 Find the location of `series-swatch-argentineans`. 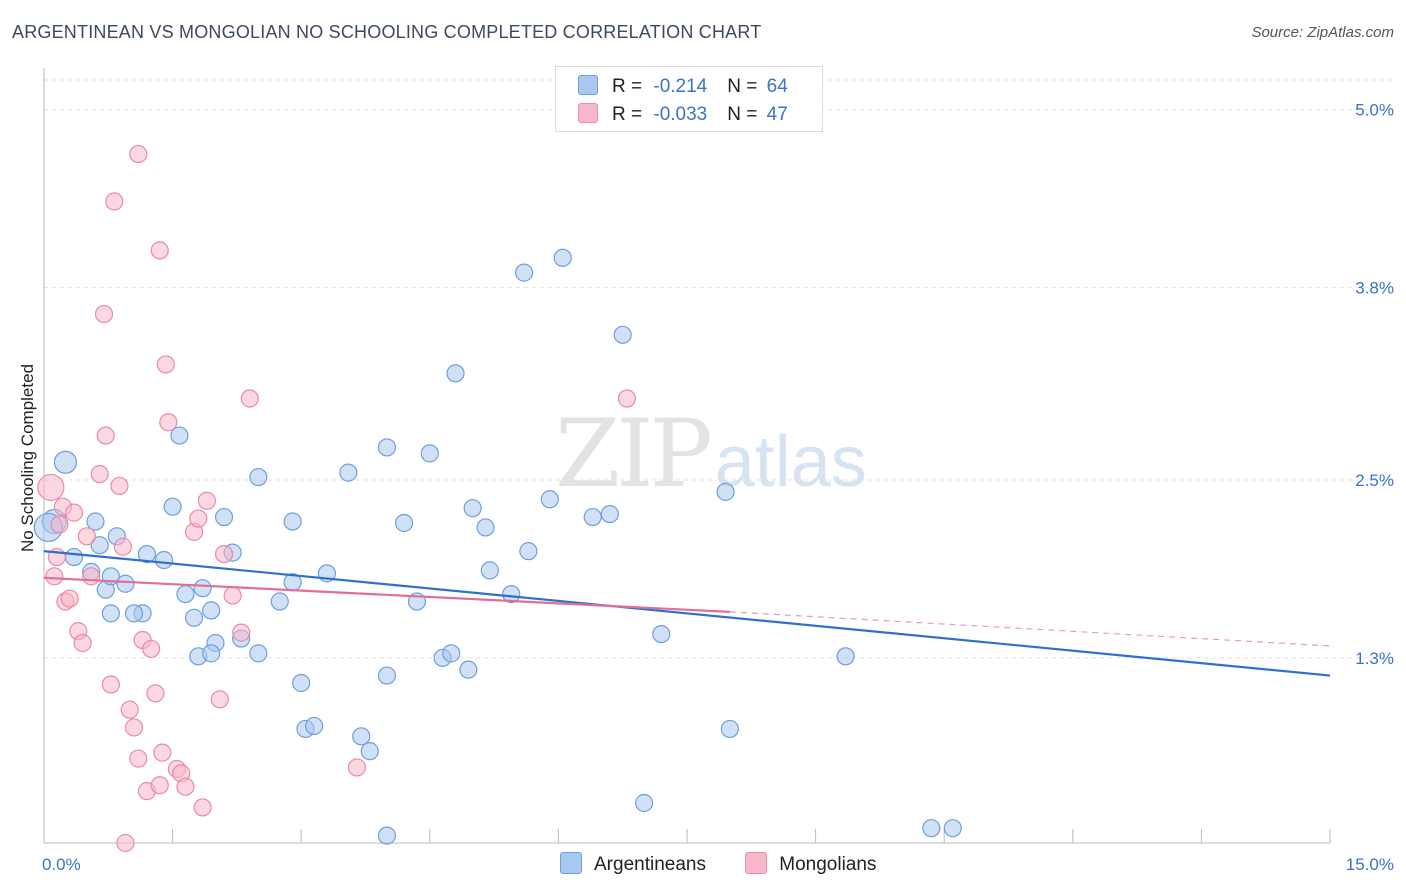

series-swatch-argentineans is located at coordinates (571, 863).